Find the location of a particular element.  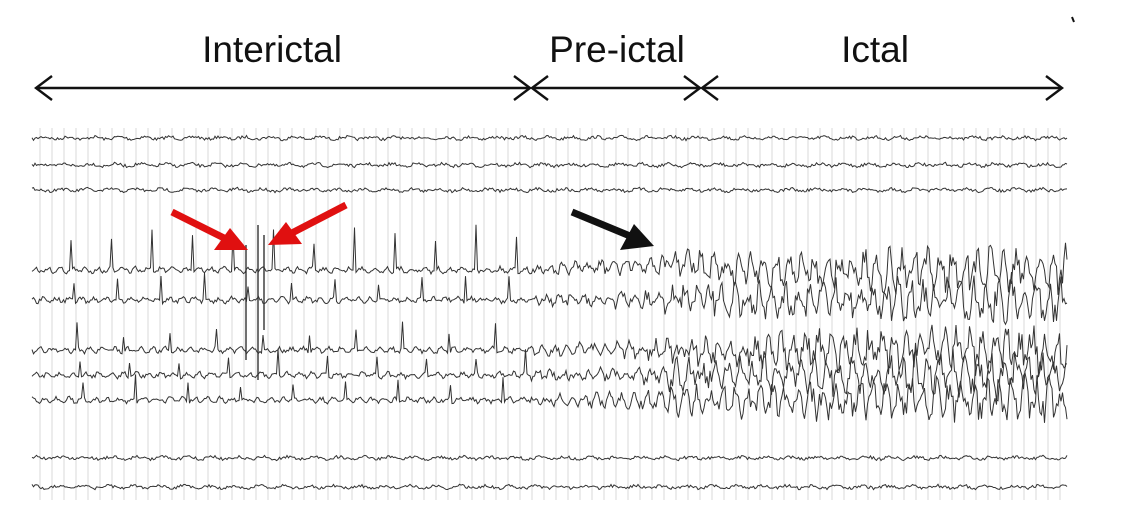

spike-arrow-right is located at coordinates (308, 223).